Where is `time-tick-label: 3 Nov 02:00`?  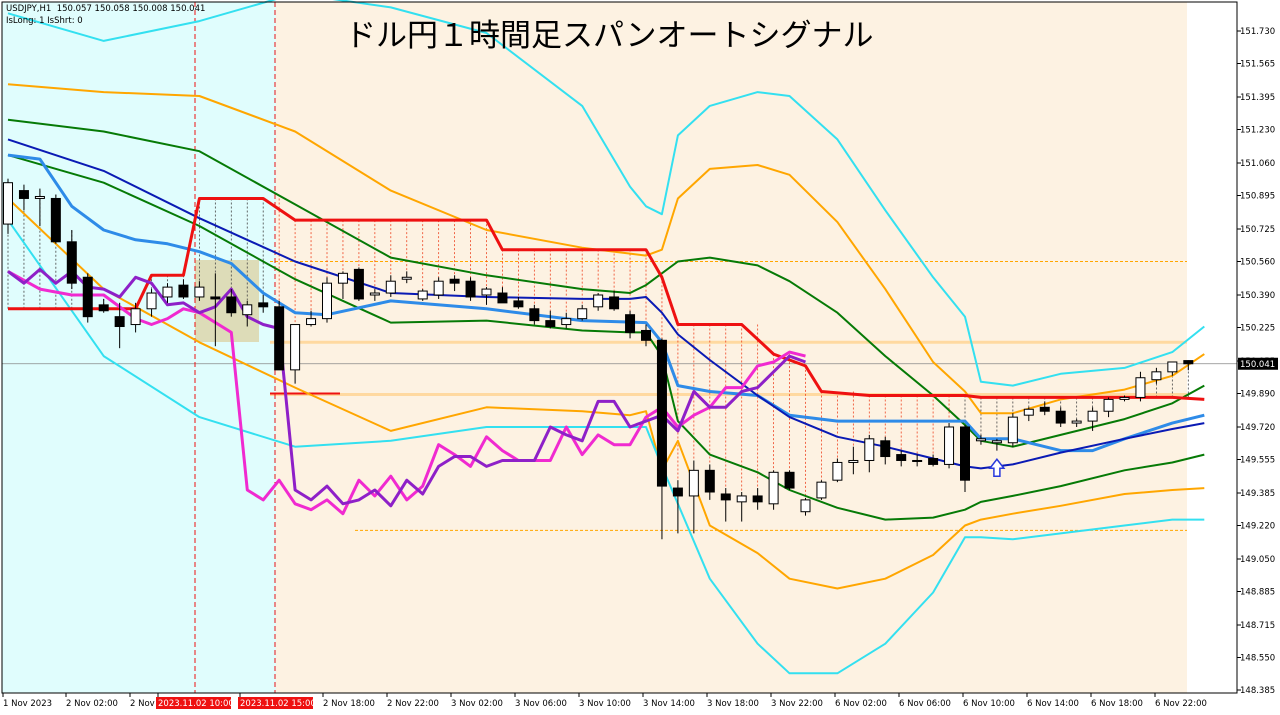
time-tick-label: 3 Nov 02:00 is located at coordinates (477, 704).